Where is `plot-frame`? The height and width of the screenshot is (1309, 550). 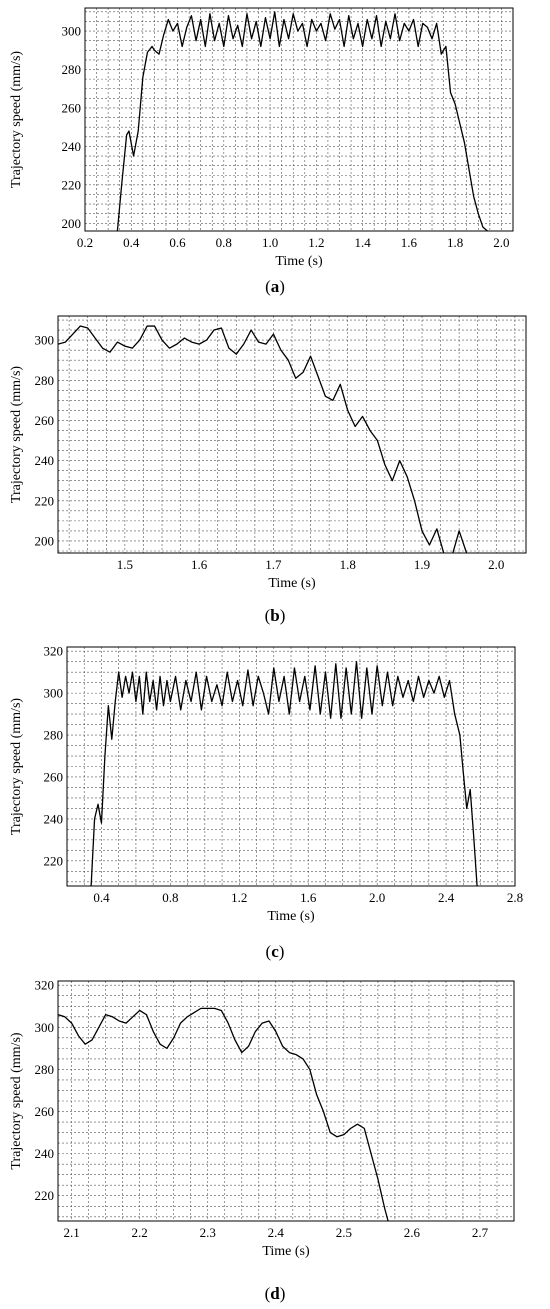 plot-frame is located at coordinates (299, 119).